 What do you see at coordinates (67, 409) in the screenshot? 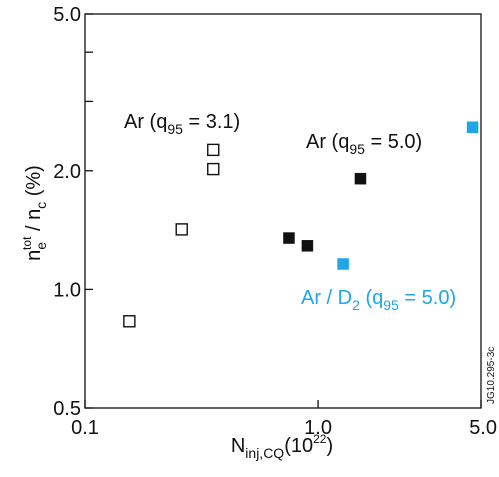
I see `y-tick-label: 0.5` at bounding box center [67, 409].